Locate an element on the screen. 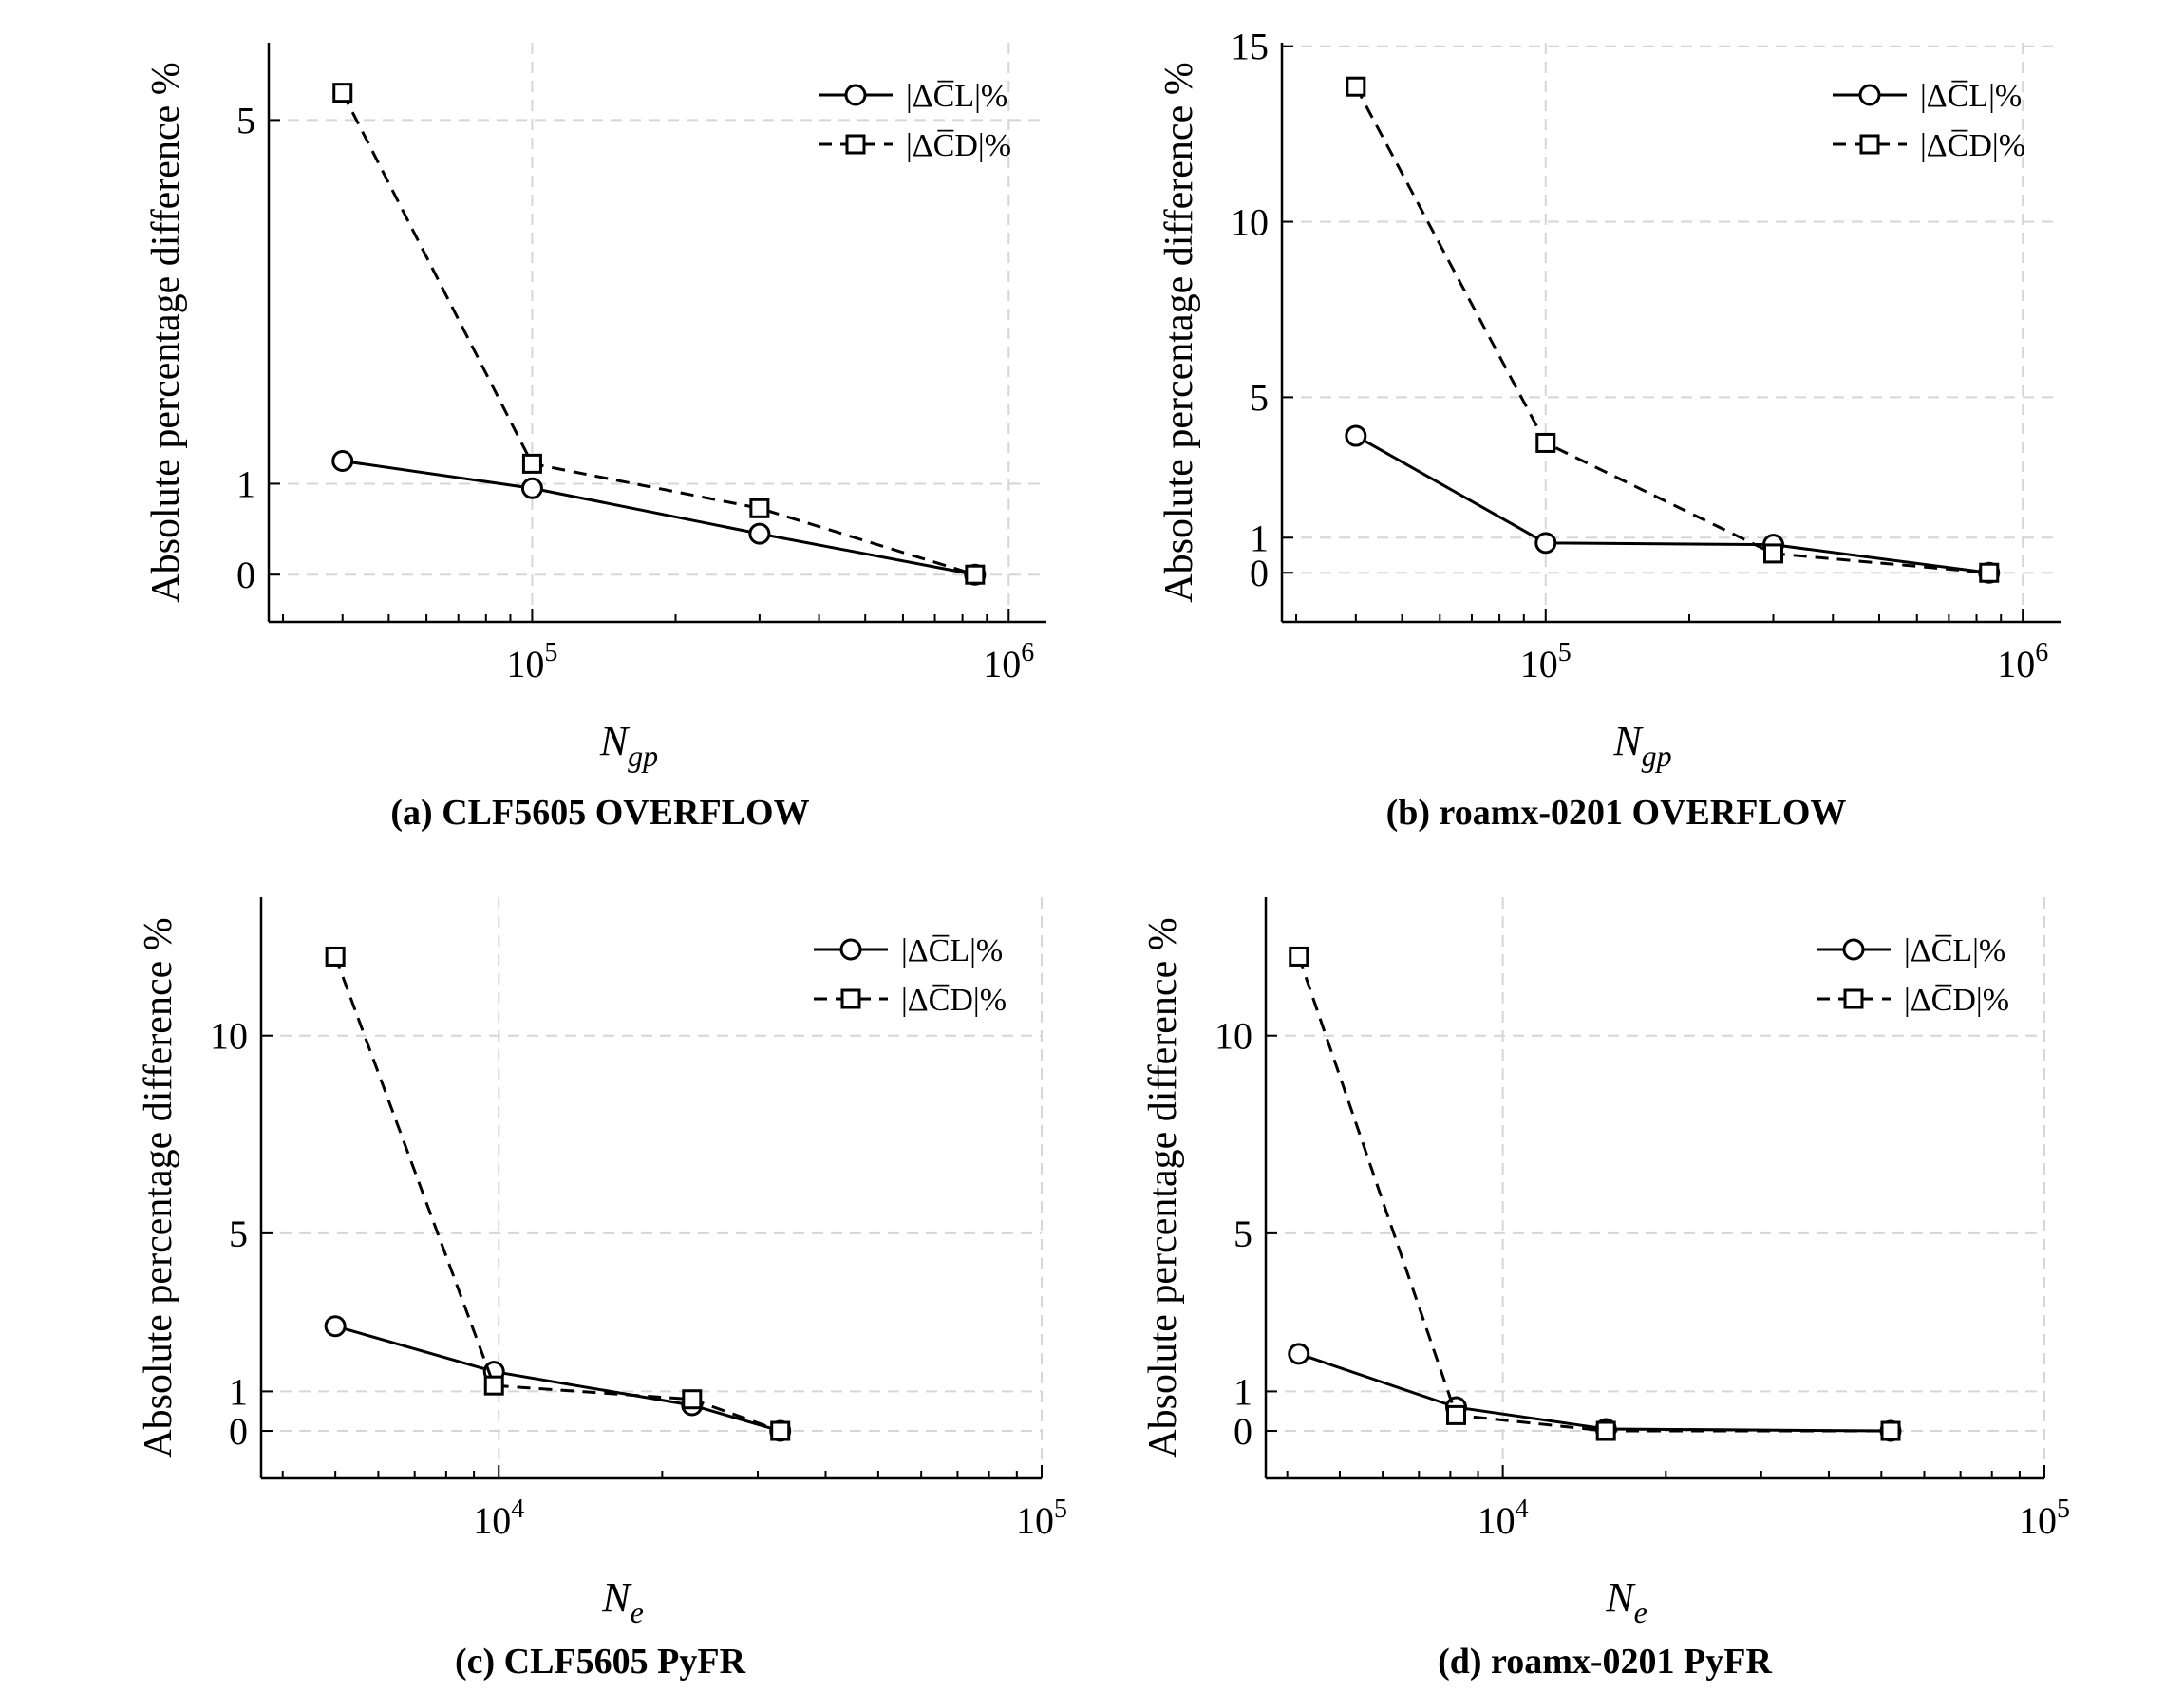  y-tick-label: 1 is located at coordinates (1260, 538).